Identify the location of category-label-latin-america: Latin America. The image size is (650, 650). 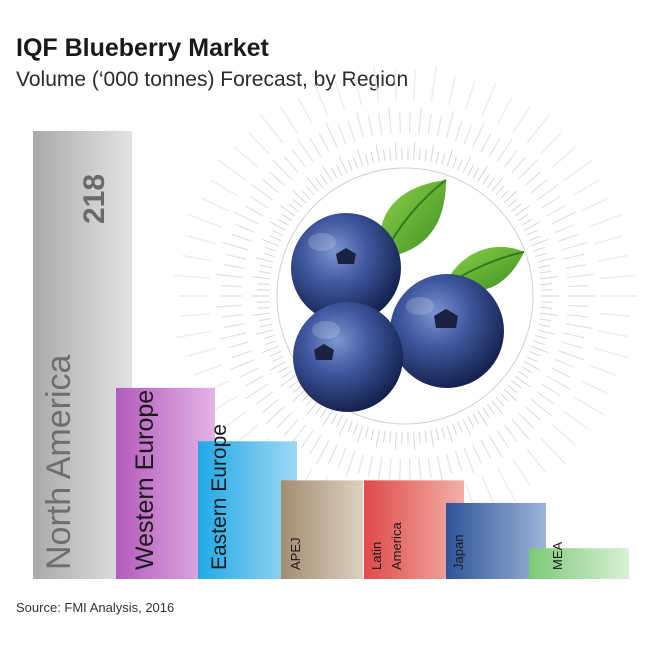
(386, 546).